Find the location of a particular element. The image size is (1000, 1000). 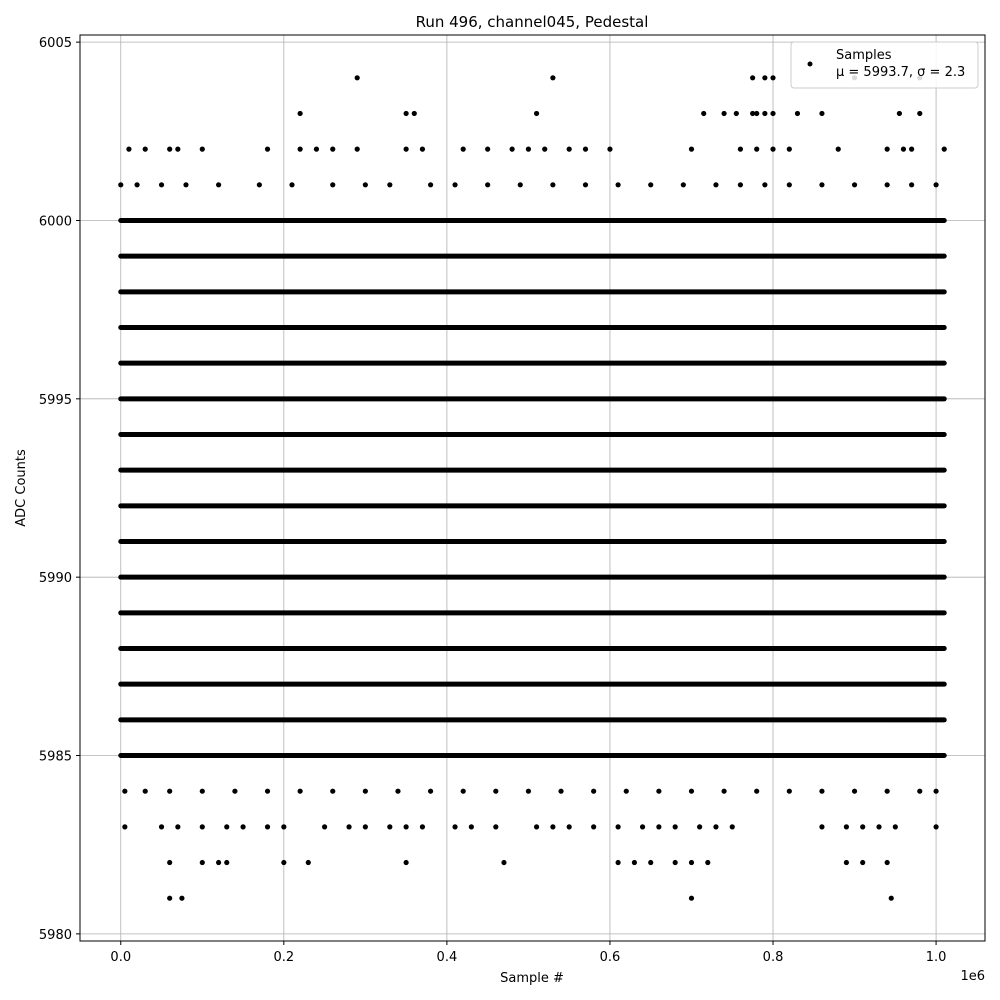

x-tick-label: 0.0 is located at coordinates (120, 957).